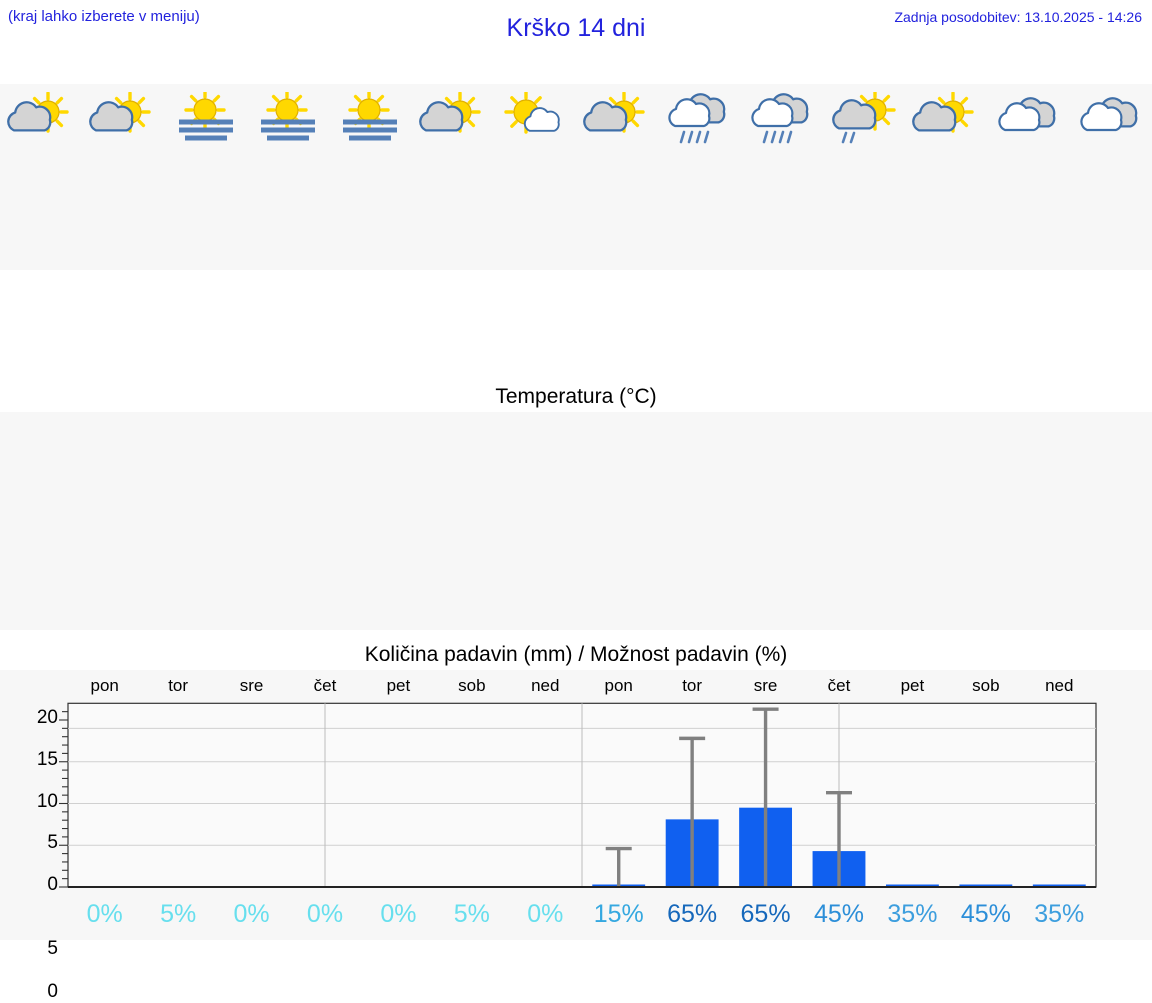 The width and height of the screenshot is (1152, 1003). I want to click on last-updated: Zadnja posodobitev: 13.10.2025 - 14:26, so click(1018, 17).